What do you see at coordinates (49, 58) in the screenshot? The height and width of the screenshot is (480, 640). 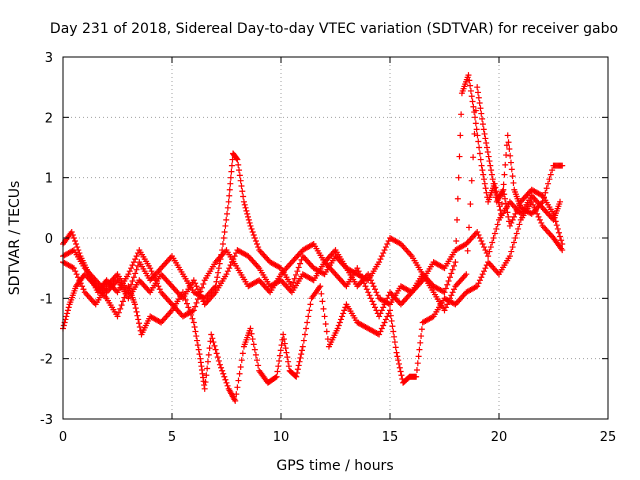 I see `y-tick-label: 3` at bounding box center [49, 58].